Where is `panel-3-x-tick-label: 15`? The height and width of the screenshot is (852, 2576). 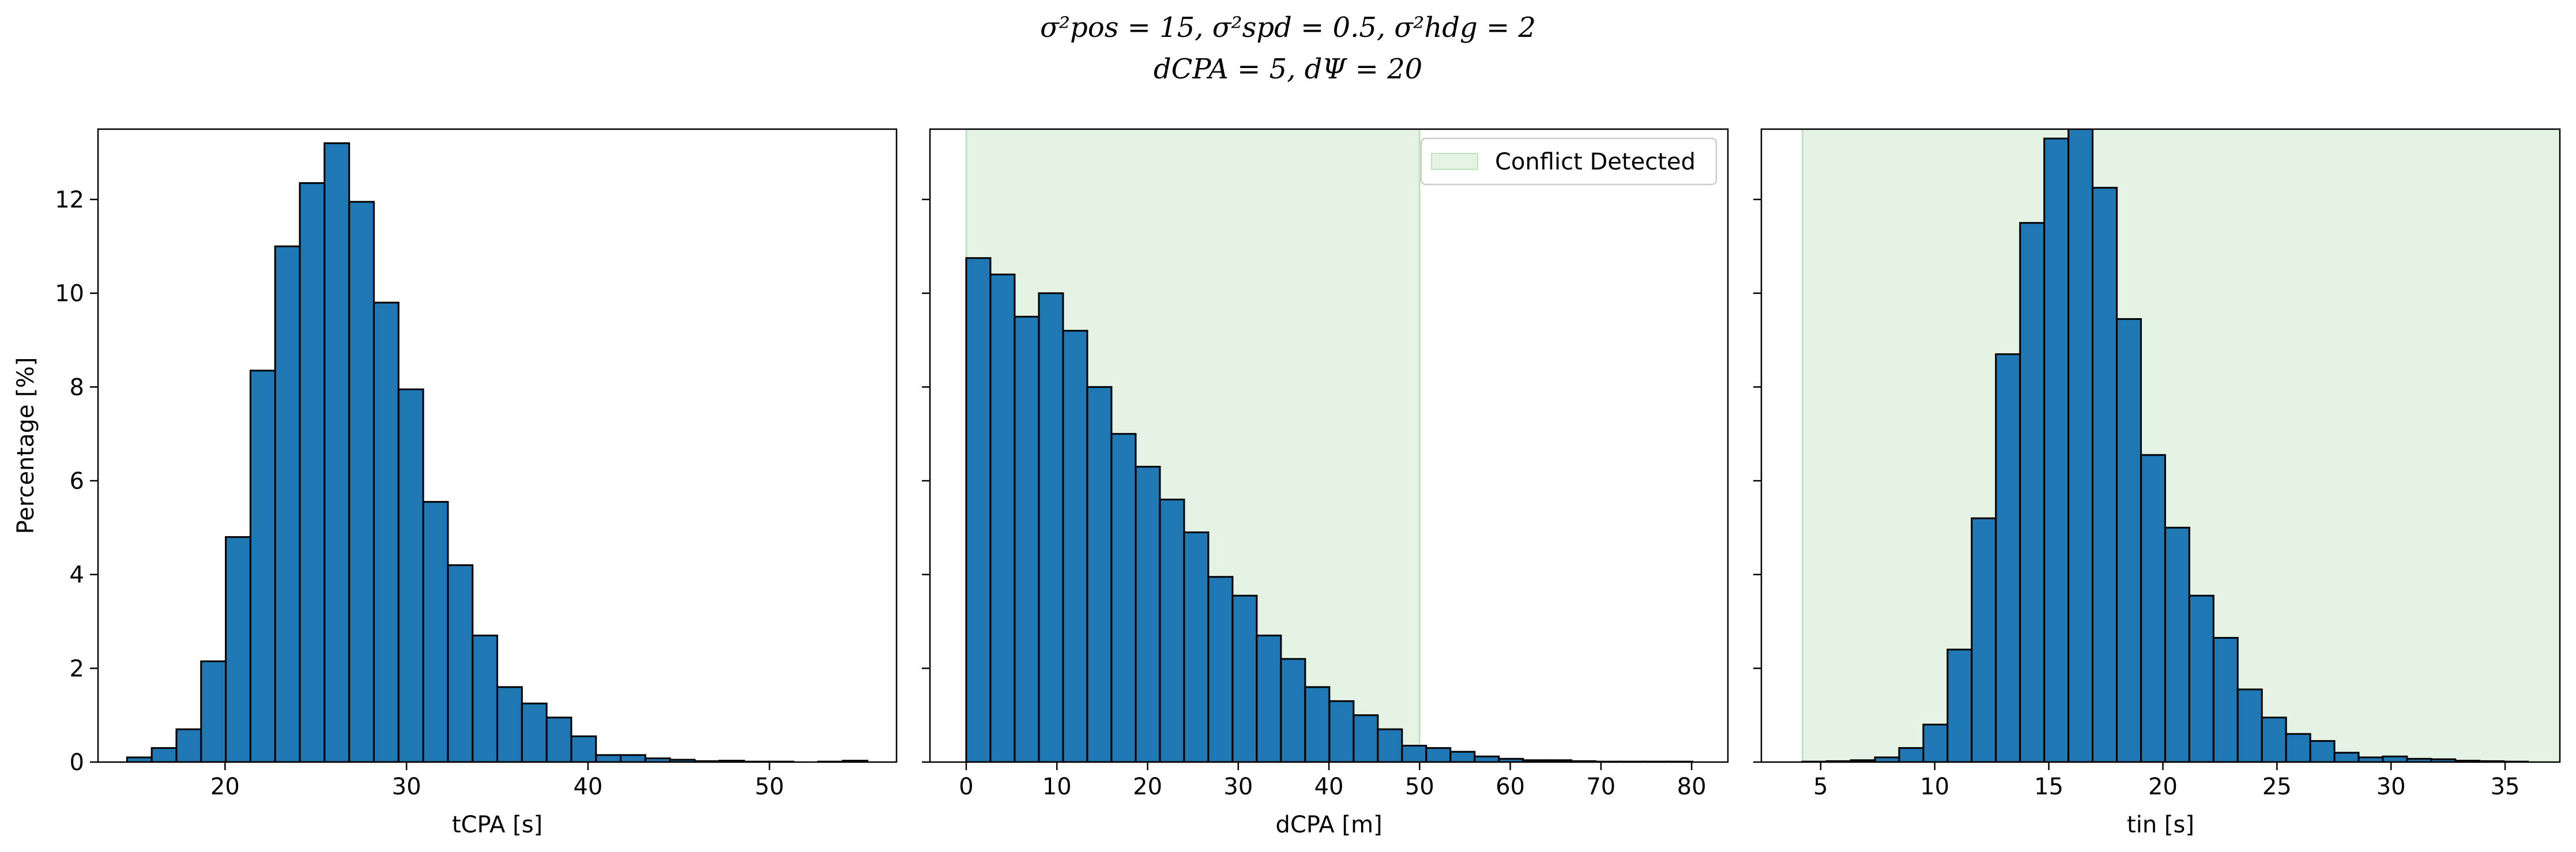
panel-3-x-tick-label: 15 is located at coordinates (2048, 787).